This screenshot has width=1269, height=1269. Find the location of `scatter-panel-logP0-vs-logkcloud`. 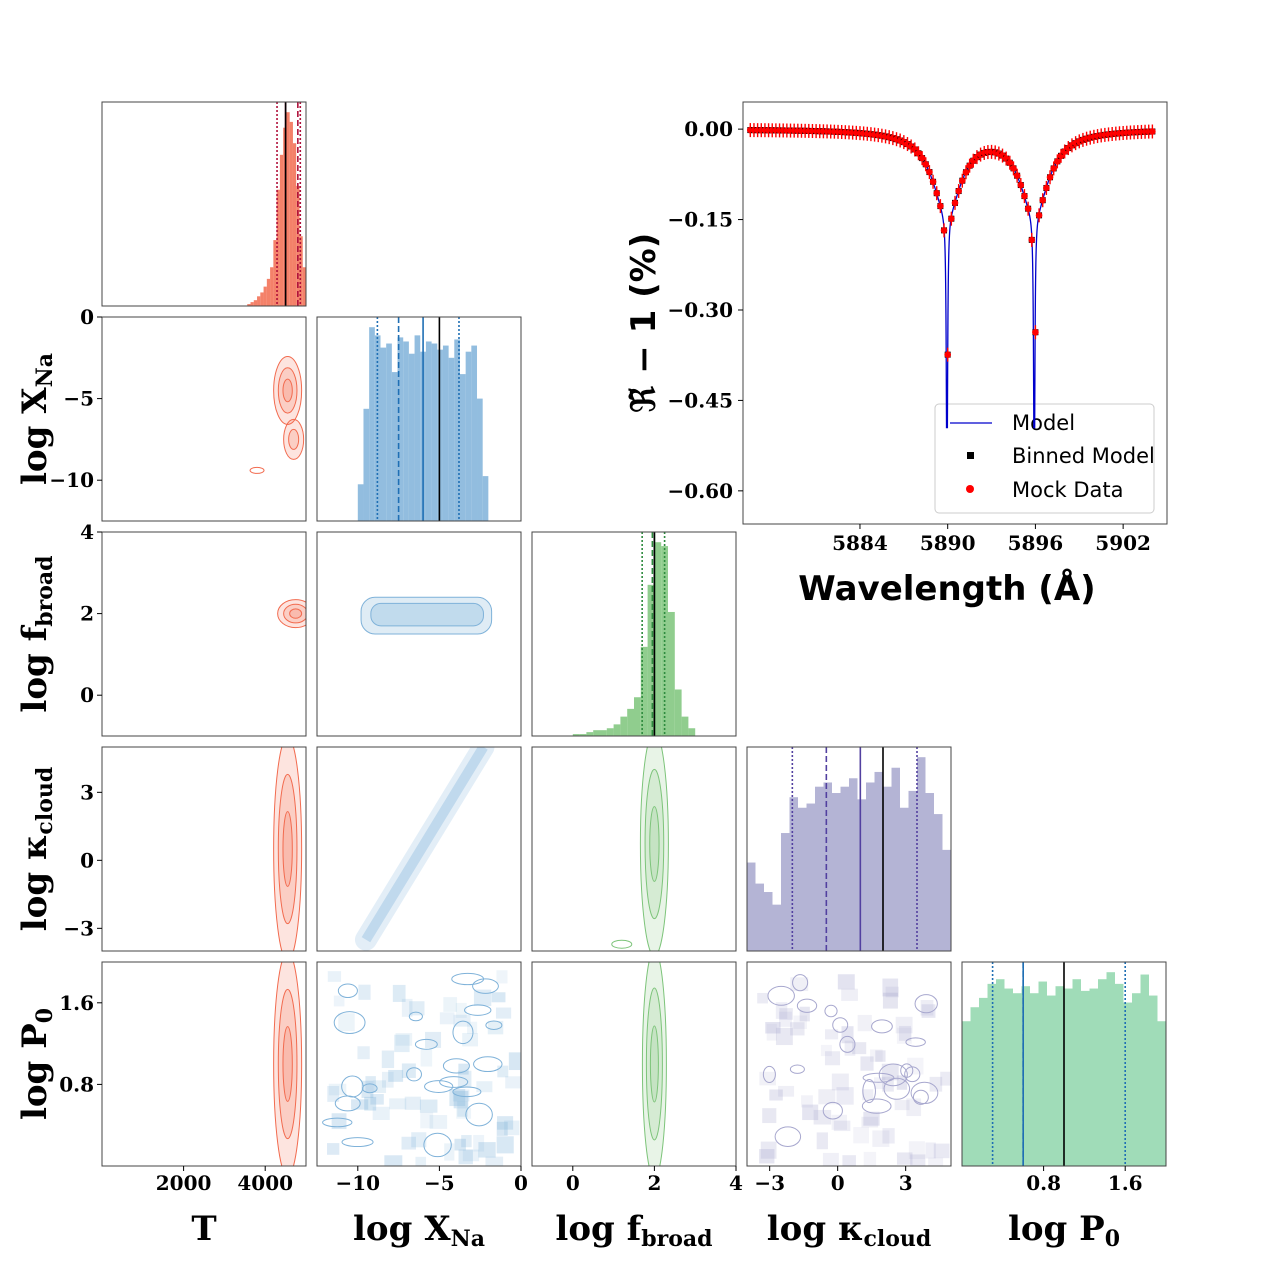

scatter-panel-logP0-vs-logkcloud is located at coordinates (849, 1064).